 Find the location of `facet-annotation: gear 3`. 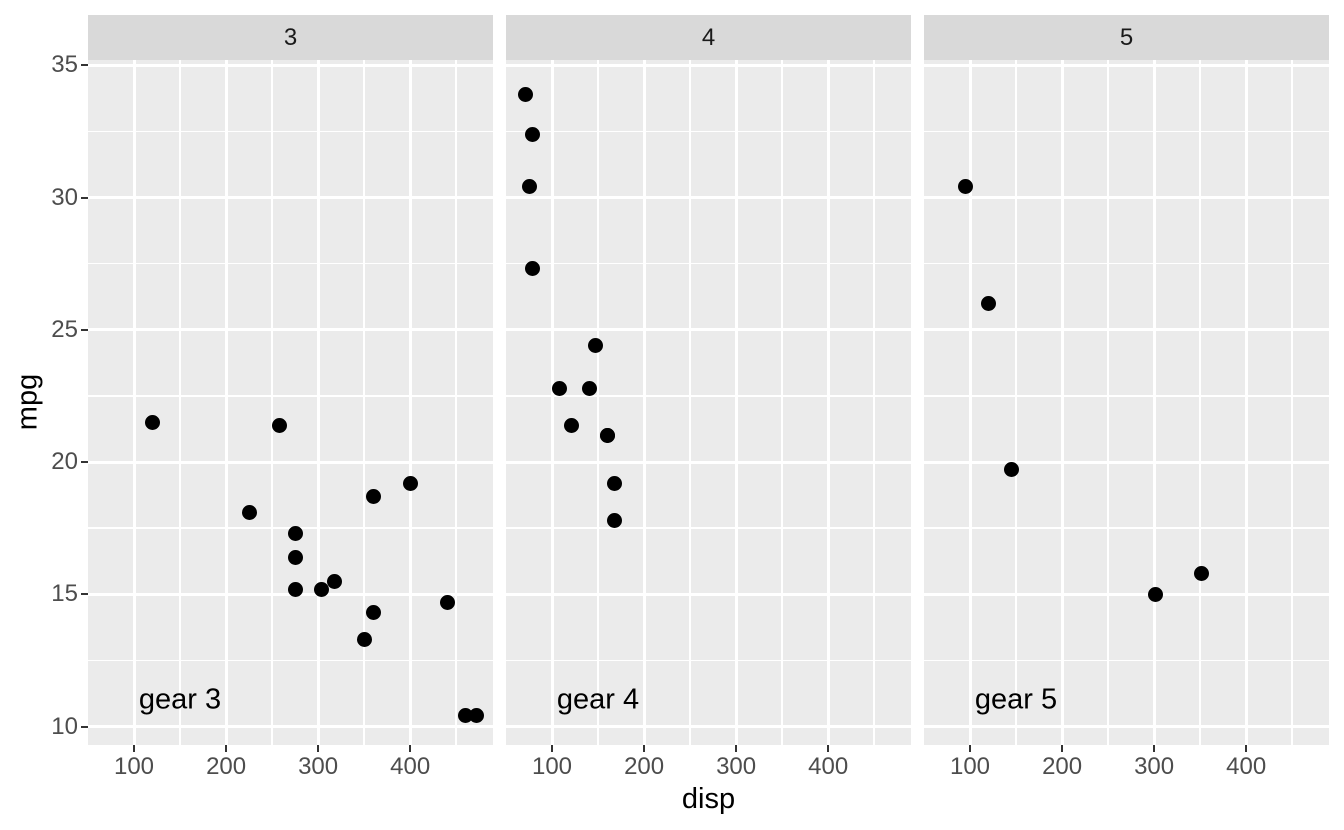

facet-annotation: gear 3 is located at coordinates (180, 699).